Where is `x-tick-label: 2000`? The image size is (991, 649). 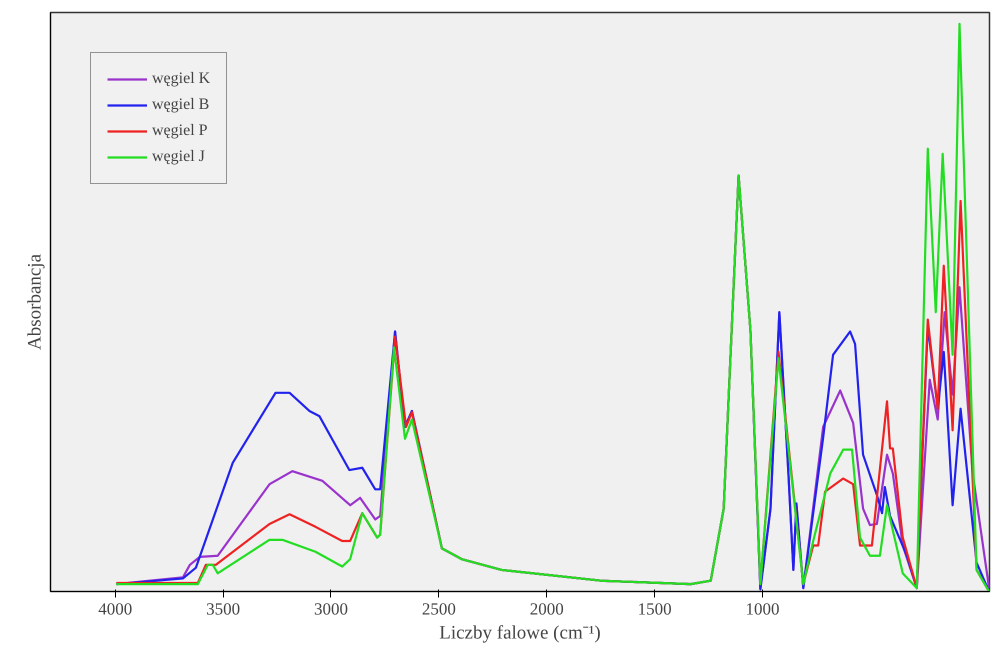
x-tick-label: 2000 is located at coordinates (547, 609).